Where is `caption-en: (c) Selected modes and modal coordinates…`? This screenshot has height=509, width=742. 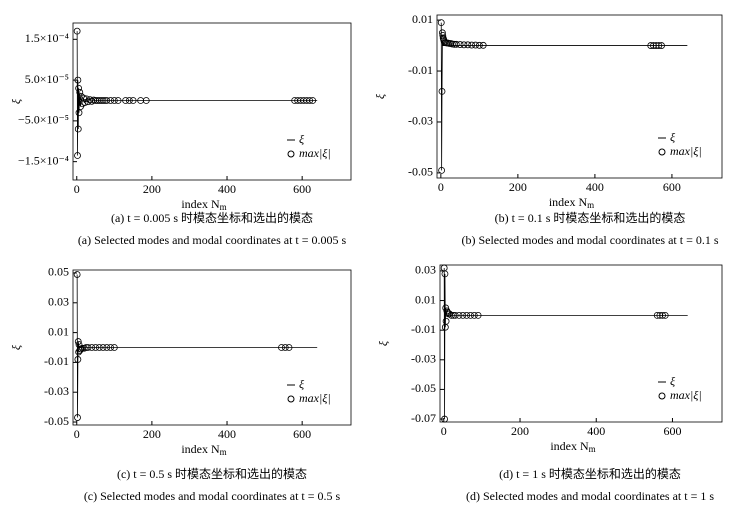 caption-en: (c) Selected modes and modal coordinates… is located at coordinates (212, 496).